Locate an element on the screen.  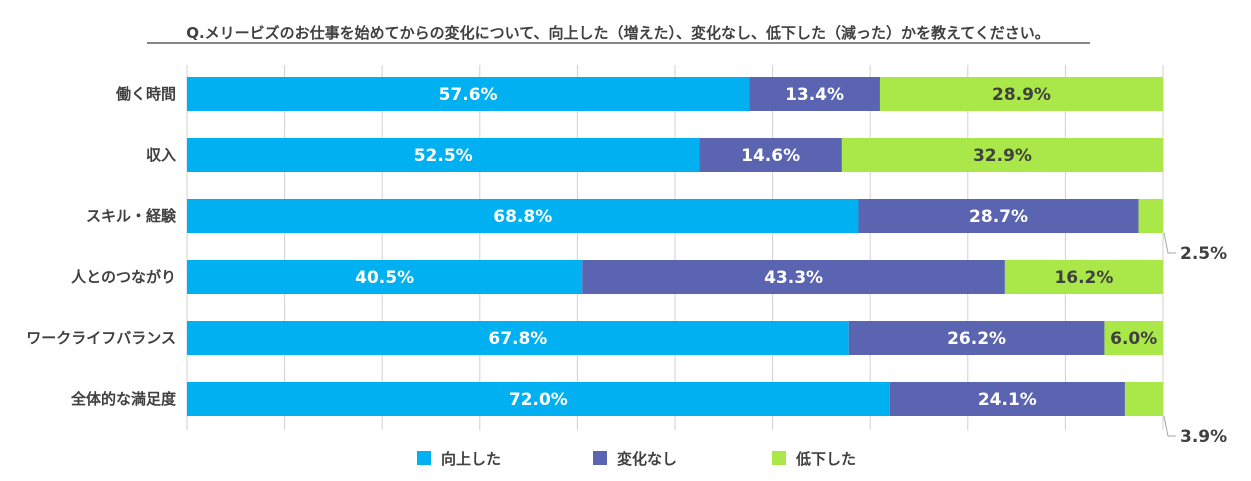
data-label: 67.8% is located at coordinates (517, 339).